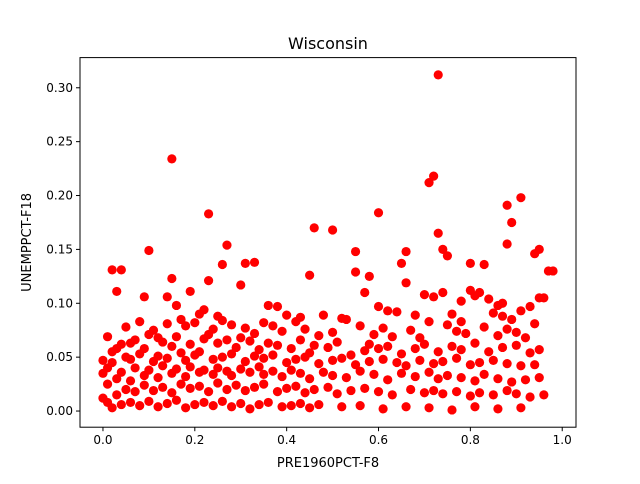 The height and width of the screenshot is (484, 640). What do you see at coordinates (59, 249) in the screenshot?
I see `y-tick-label: 0.15` at bounding box center [59, 249].